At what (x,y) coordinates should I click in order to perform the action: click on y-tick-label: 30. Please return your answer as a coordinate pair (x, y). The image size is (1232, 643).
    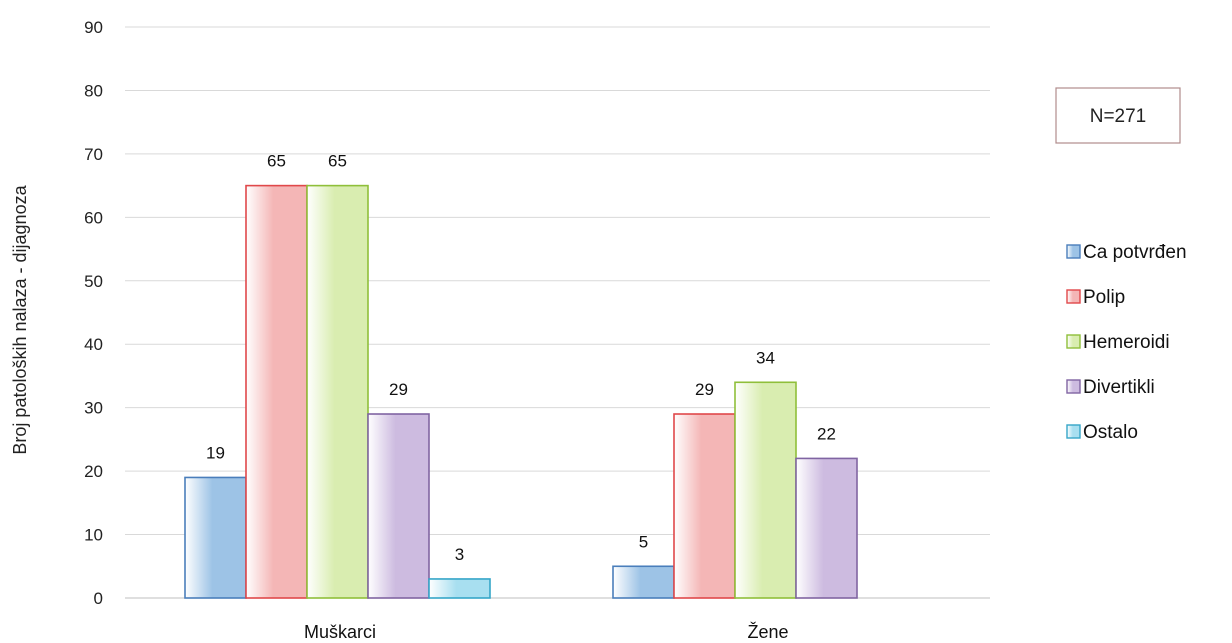
    Looking at the image, I should click on (93, 408).